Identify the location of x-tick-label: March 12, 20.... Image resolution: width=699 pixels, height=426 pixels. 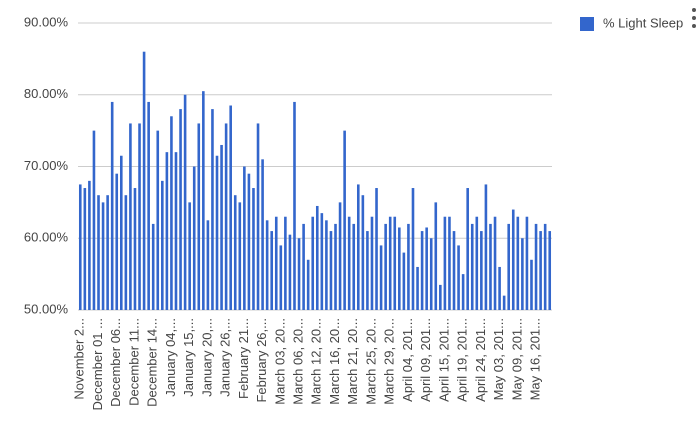
(316, 361).